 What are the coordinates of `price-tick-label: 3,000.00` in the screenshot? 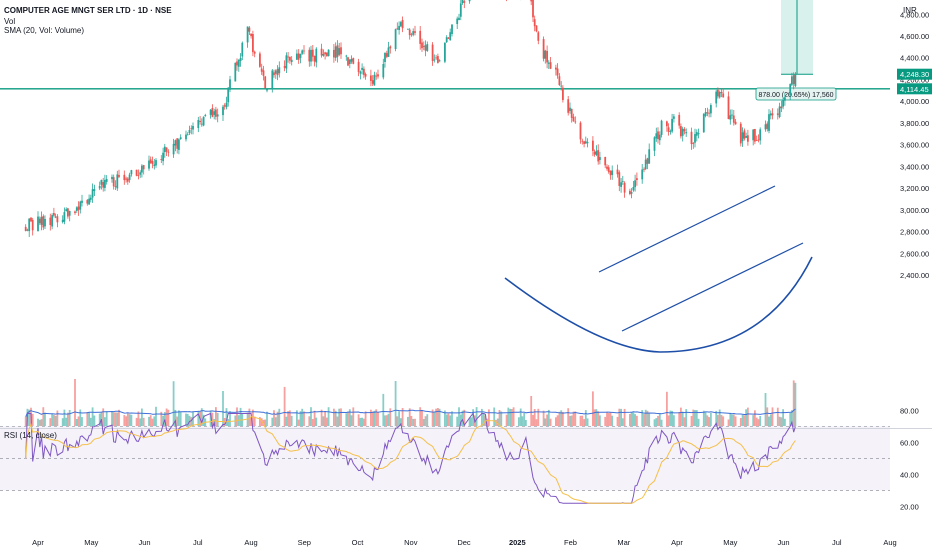 It's located at (914, 210).